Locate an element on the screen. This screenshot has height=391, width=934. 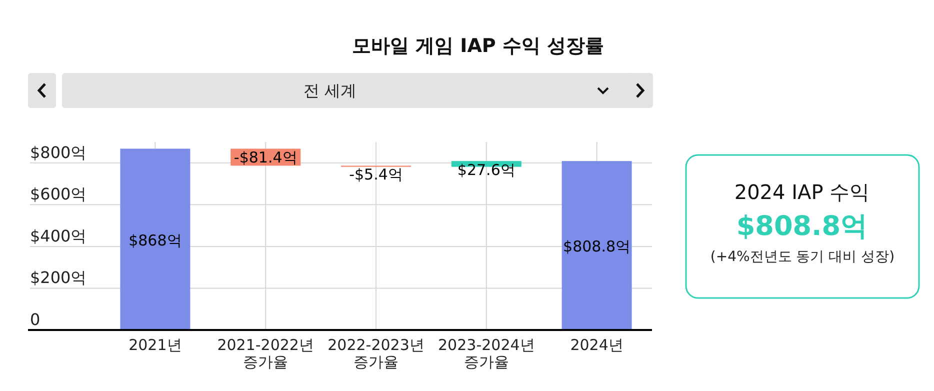
chart-title: 모바일 게임 IAP 수익 성장률 is located at coordinates (478, 46).